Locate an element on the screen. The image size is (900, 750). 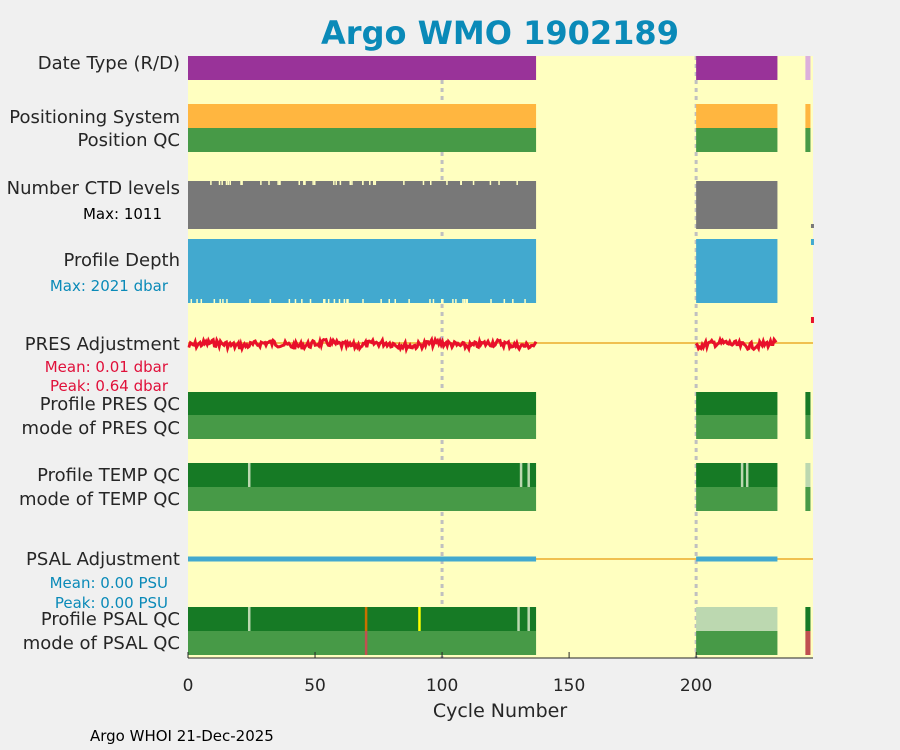
bar-date-type-r-d--2 is located at coordinates (808, 68).